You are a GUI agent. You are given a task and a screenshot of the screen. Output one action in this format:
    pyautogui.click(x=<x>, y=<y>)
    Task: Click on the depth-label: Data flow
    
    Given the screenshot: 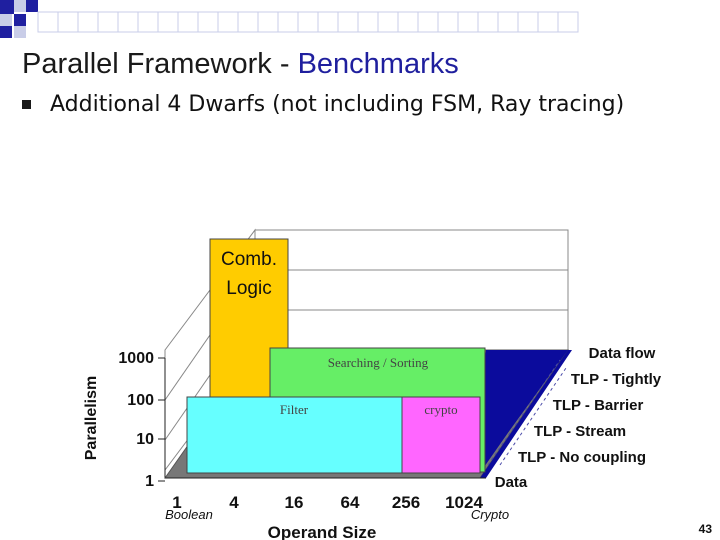 What is the action you would take?
    pyautogui.click(x=622, y=353)
    